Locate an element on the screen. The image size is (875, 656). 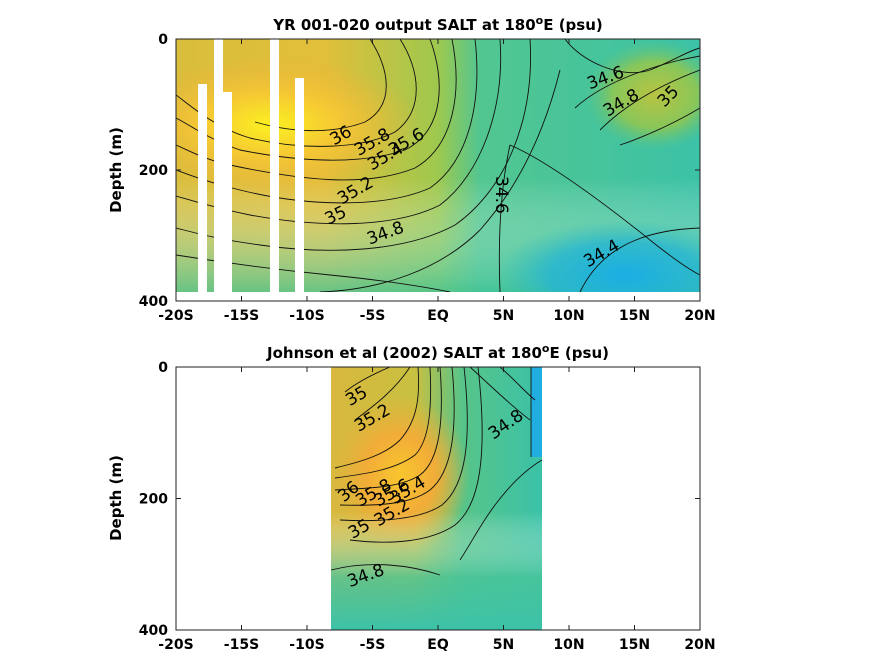
top-y-tick-label: 0 is located at coordinates (163, 40).